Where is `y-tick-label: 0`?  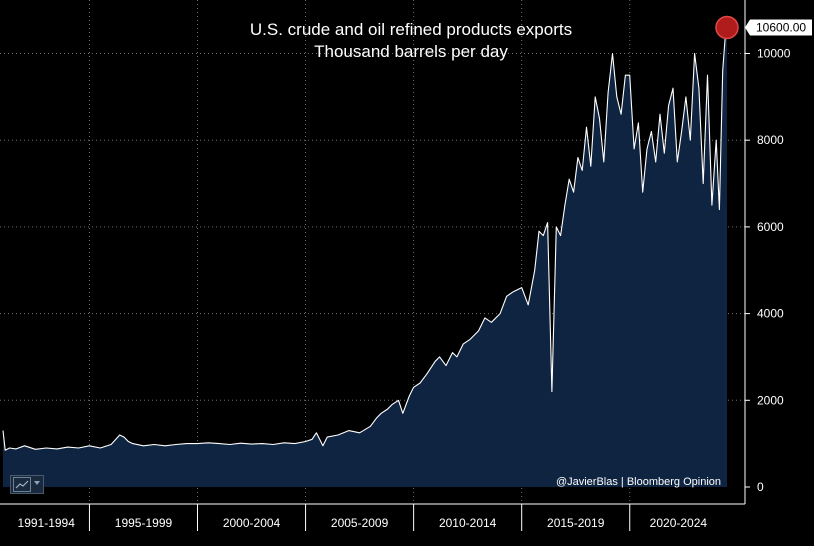 y-tick-label: 0 is located at coordinates (760, 487).